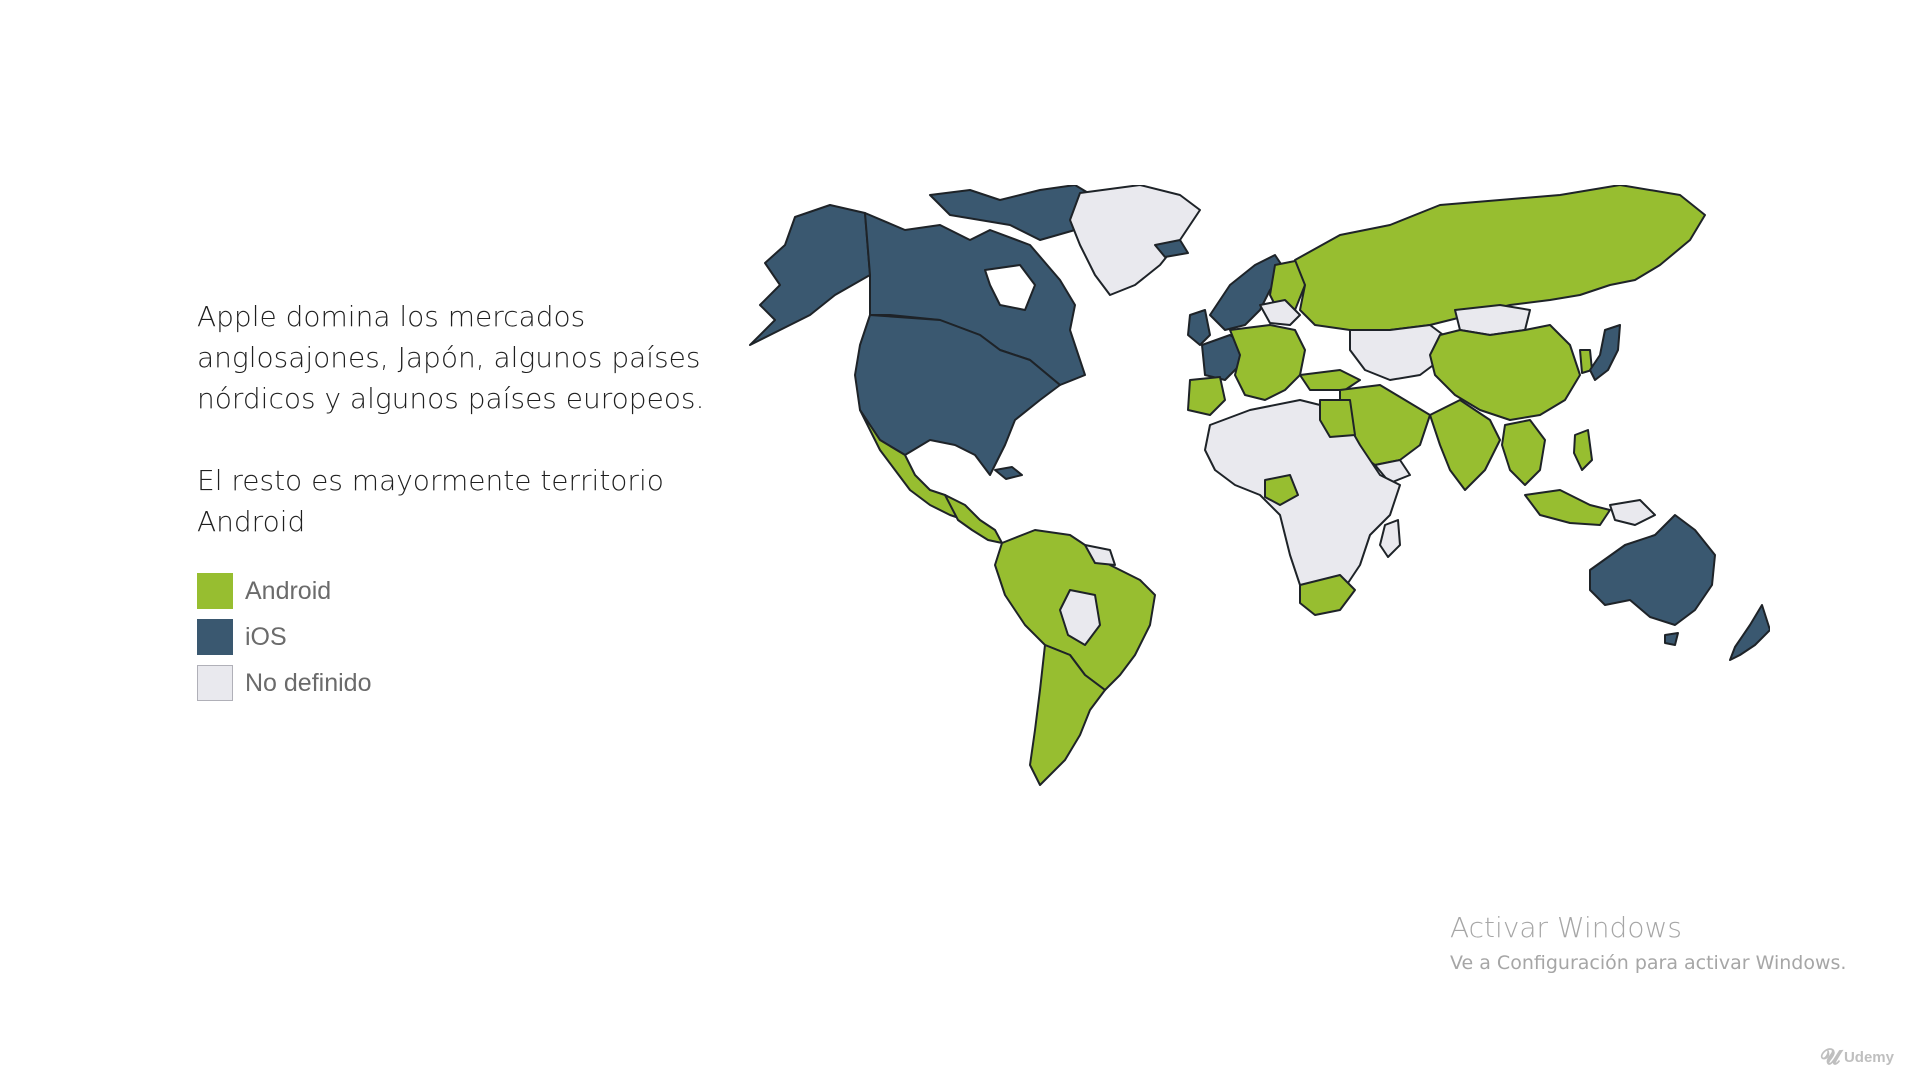 The height and width of the screenshot is (1080, 1920). Describe the element at coordinates (1330, 380) in the screenshot. I see `region-turkey` at that location.